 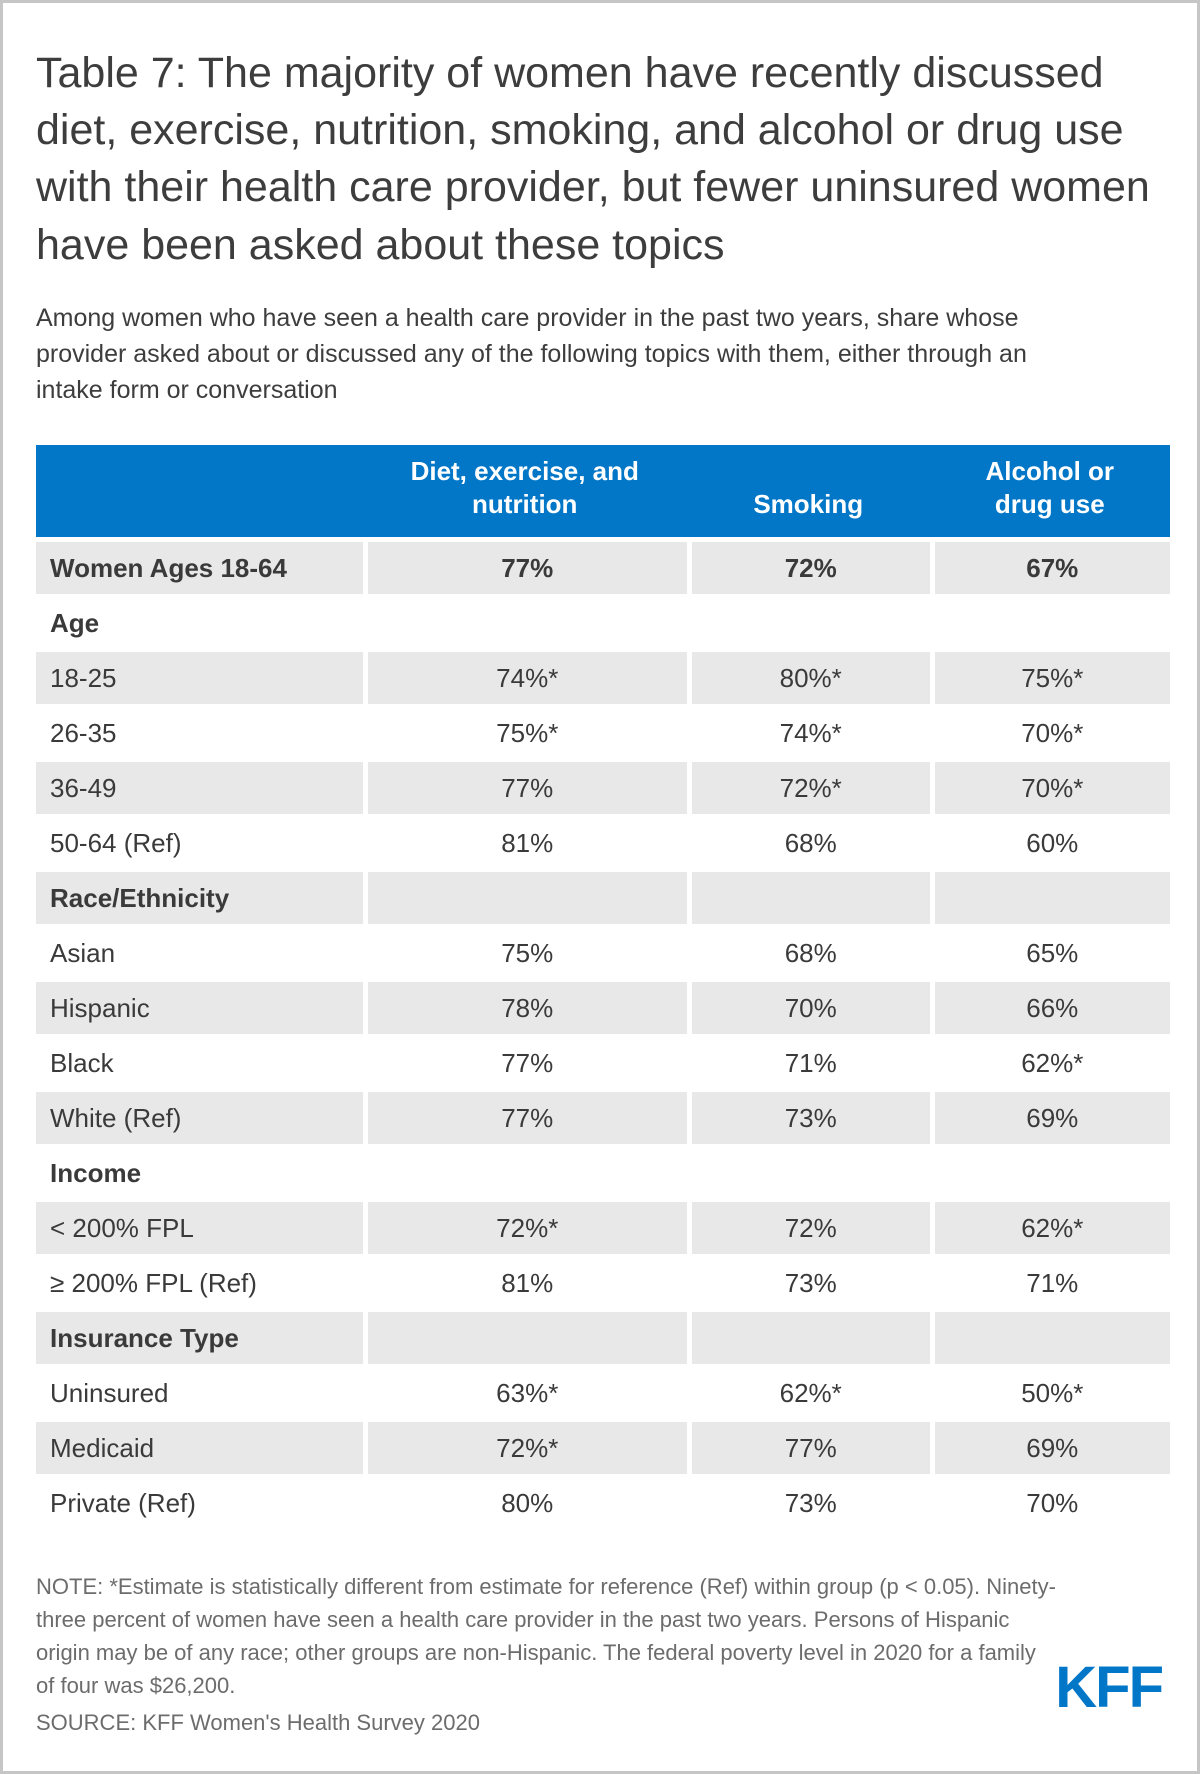 What do you see at coordinates (199, 493) in the screenshot?
I see `header-empty-cell` at bounding box center [199, 493].